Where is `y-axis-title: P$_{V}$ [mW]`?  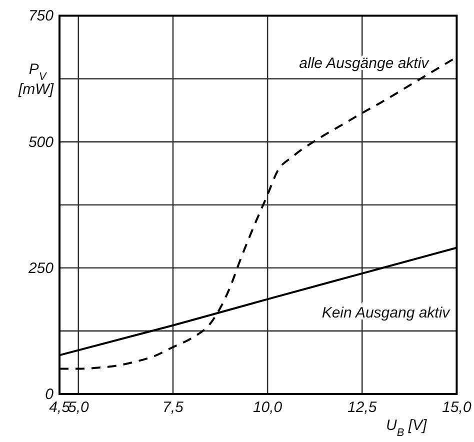 y-axis-title: P$_{V}$ [mW] is located at coordinates (36, 79).